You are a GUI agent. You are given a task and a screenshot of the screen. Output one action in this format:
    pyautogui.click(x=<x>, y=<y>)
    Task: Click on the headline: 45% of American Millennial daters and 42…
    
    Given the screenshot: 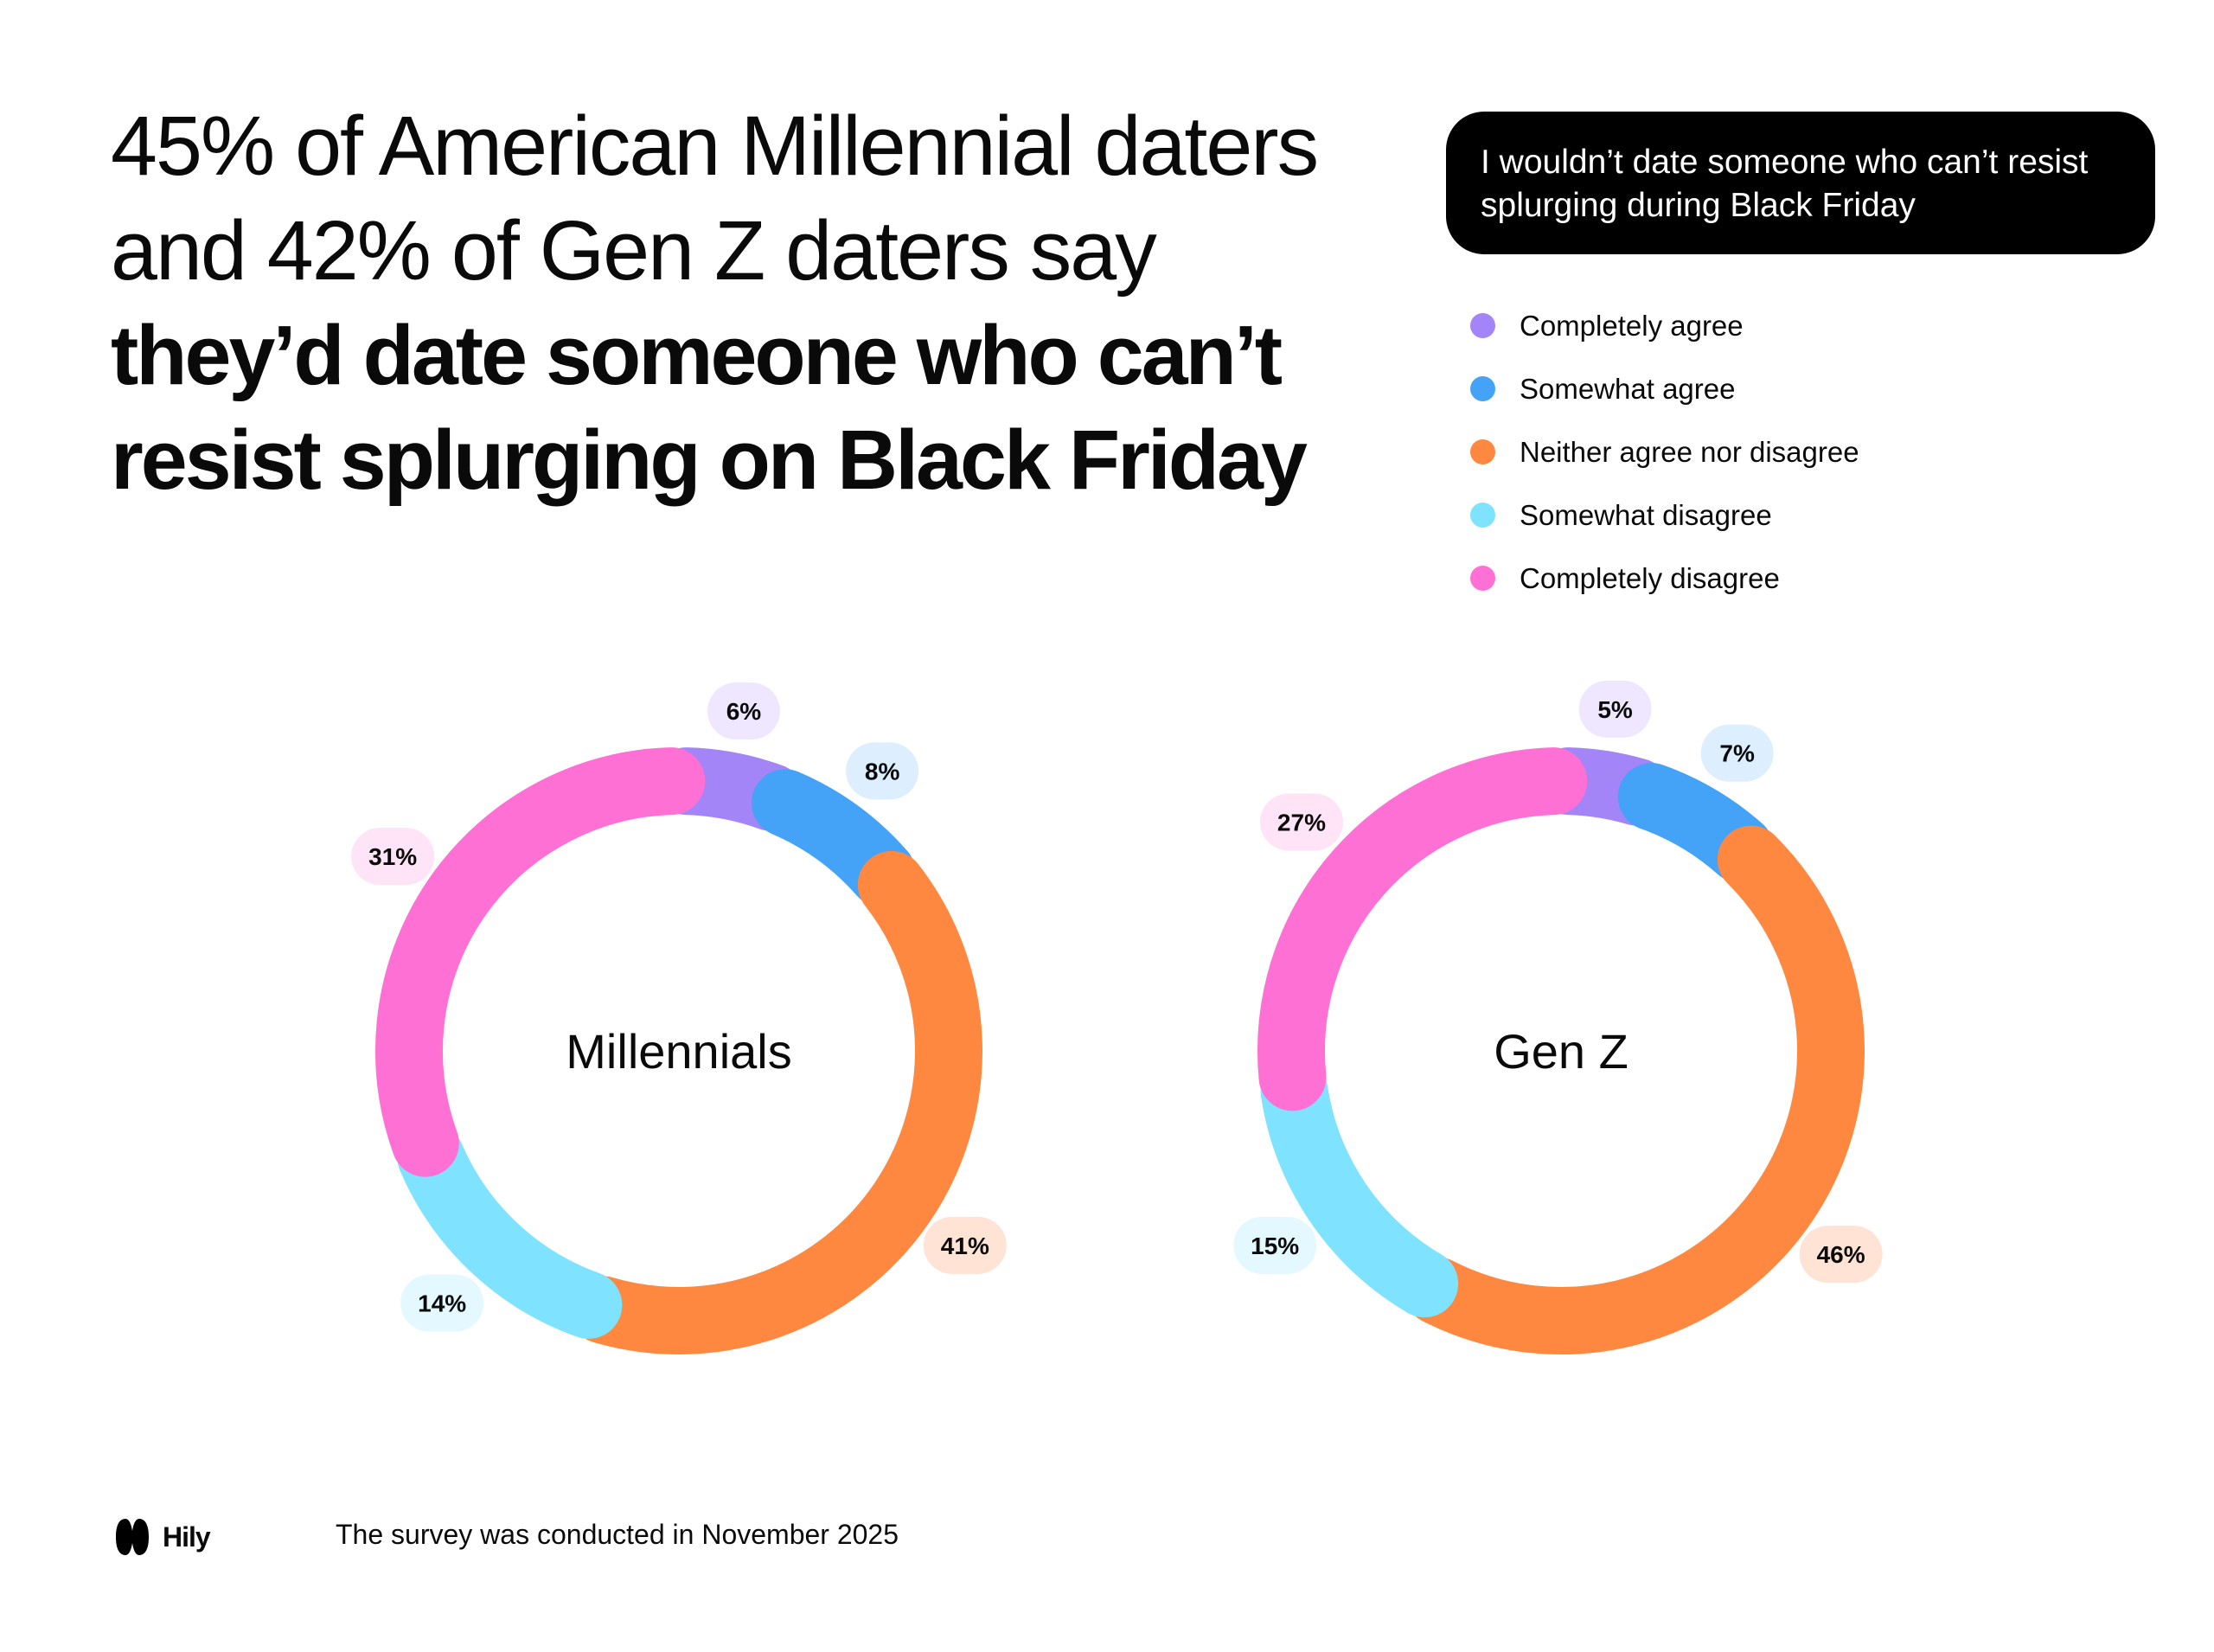 What is the action you would take?
    pyautogui.click(x=742, y=302)
    